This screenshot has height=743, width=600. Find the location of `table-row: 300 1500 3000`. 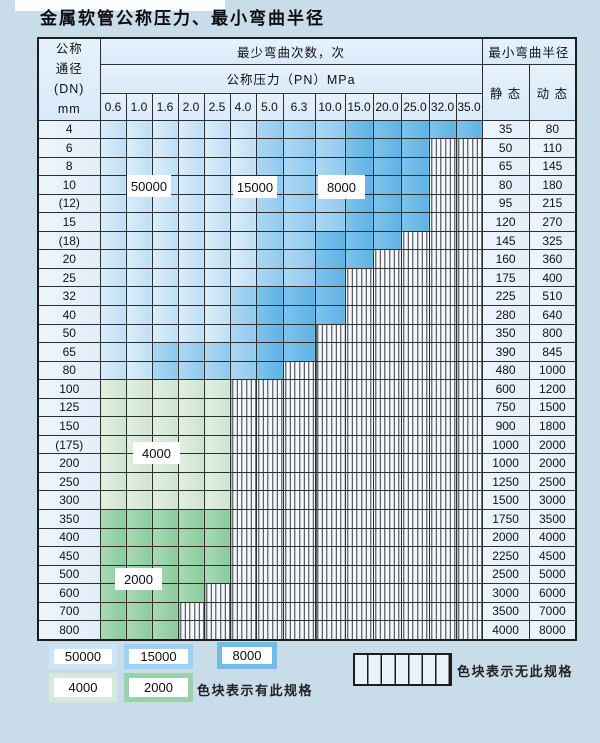

table-row: 300 1500 3000 is located at coordinates (307, 500).